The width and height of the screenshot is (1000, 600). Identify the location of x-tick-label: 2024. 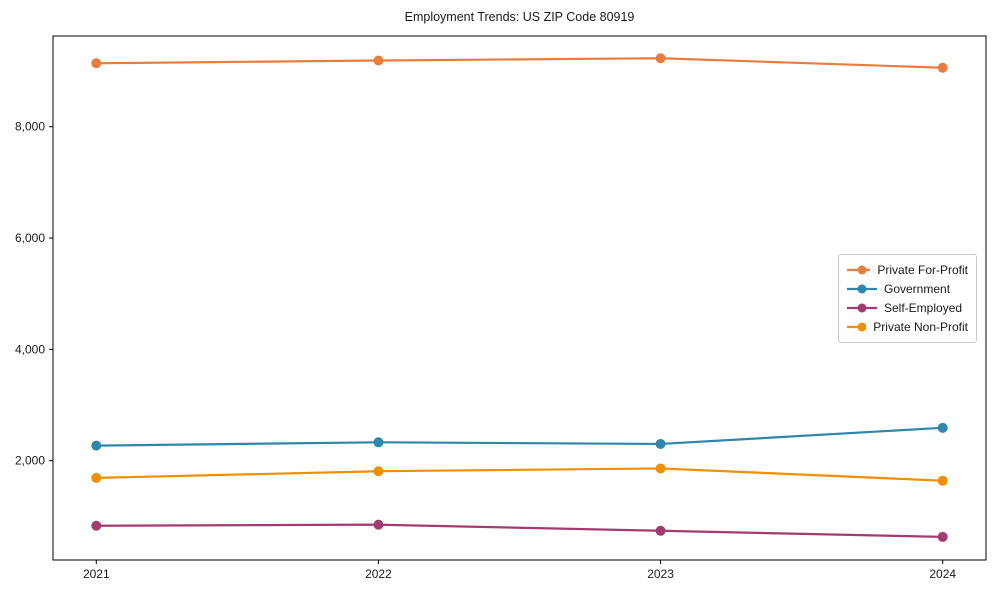
(942, 574).